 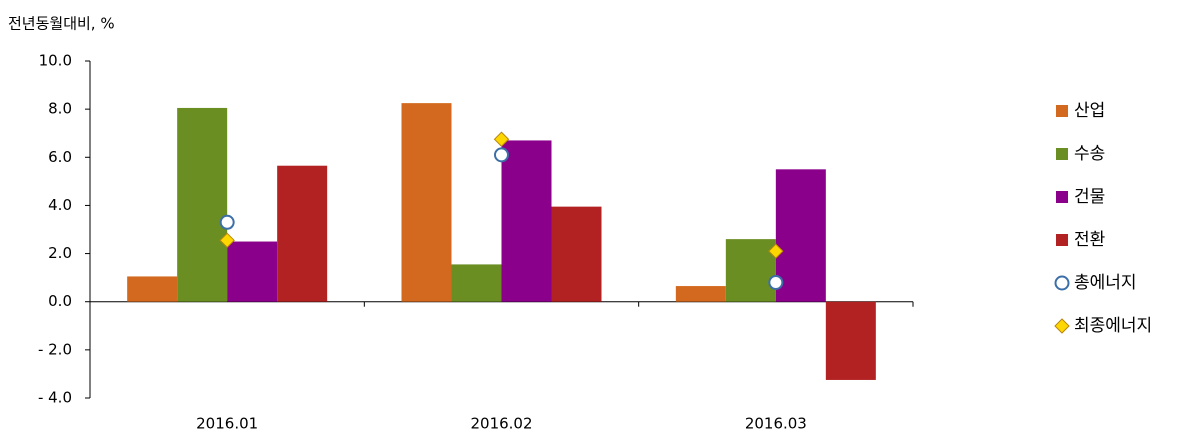 What do you see at coordinates (60, 109) in the screenshot?
I see `y-tick-label: 8.0` at bounding box center [60, 109].